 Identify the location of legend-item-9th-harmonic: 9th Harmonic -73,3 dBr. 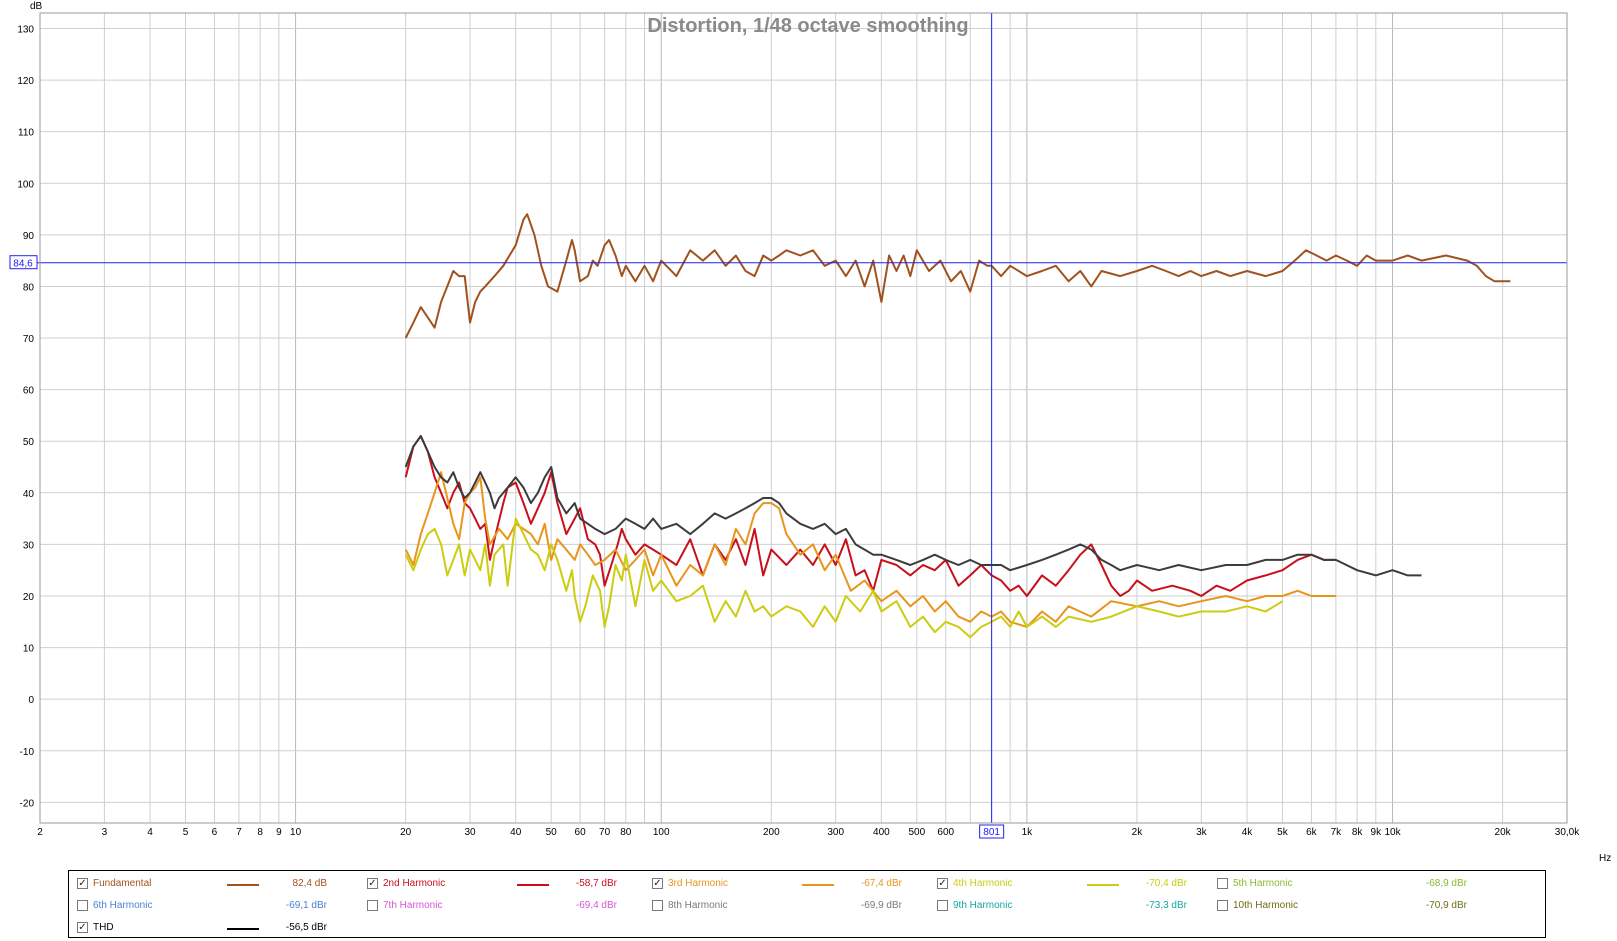
(1067, 907).